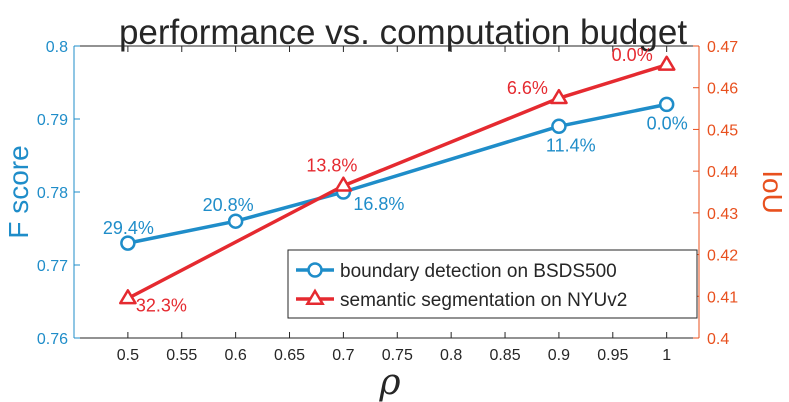 The width and height of the screenshot is (789, 402). Describe the element at coordinates (718, 339) in the screenshot. I see `y-right-tick-label: 0.4` at that location.